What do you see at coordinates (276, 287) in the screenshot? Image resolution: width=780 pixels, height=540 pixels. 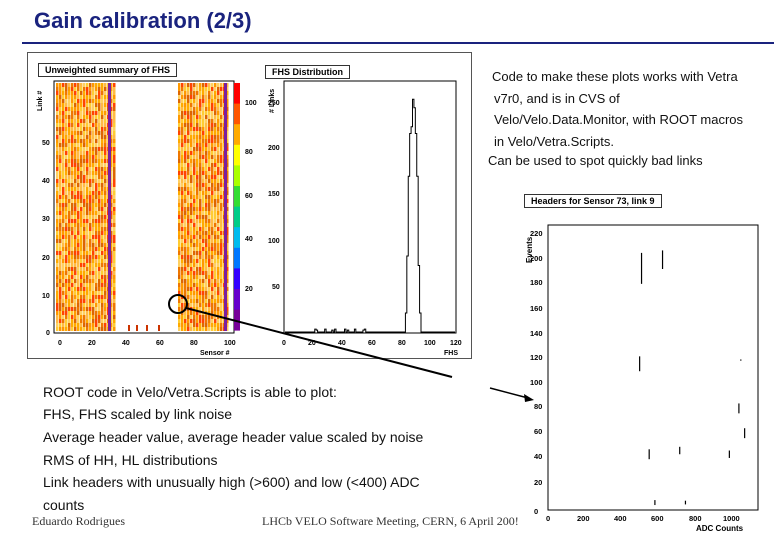 I see `fhs-ytick-50: 50` at bounding box center [276, 287].